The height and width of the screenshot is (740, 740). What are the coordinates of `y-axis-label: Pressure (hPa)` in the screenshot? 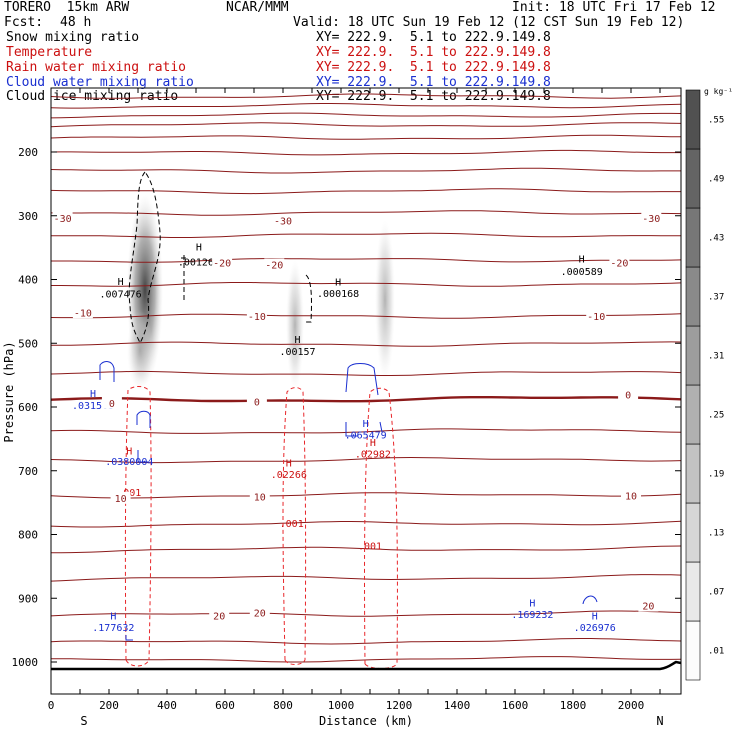 It's located at (9, 391).